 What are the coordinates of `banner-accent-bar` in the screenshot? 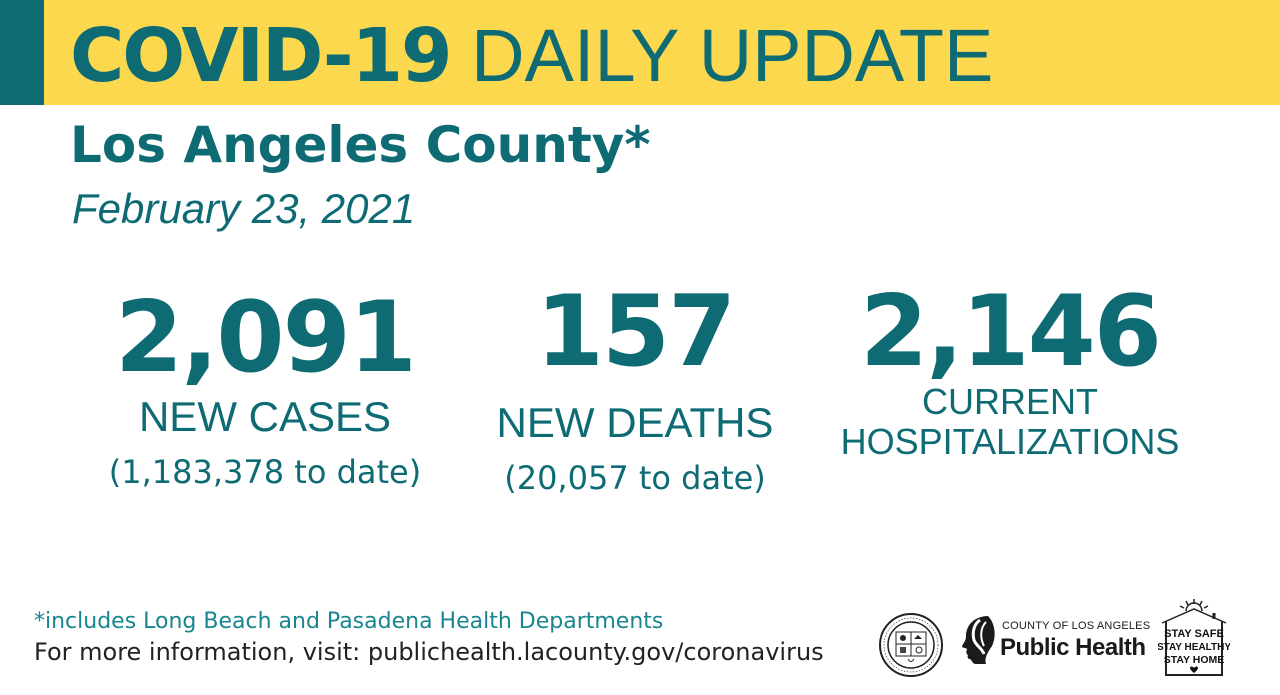 It's located at (22, 52).